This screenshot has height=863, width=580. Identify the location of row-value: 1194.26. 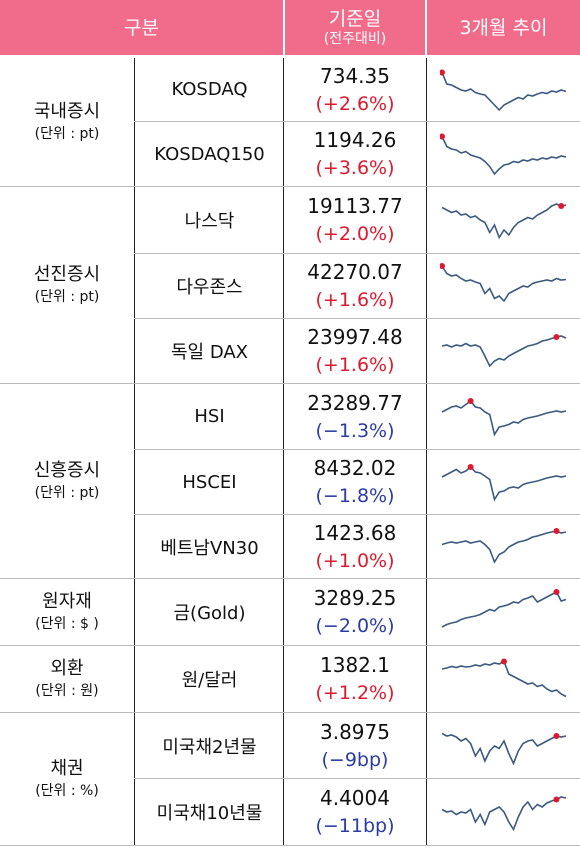
(355, 140).